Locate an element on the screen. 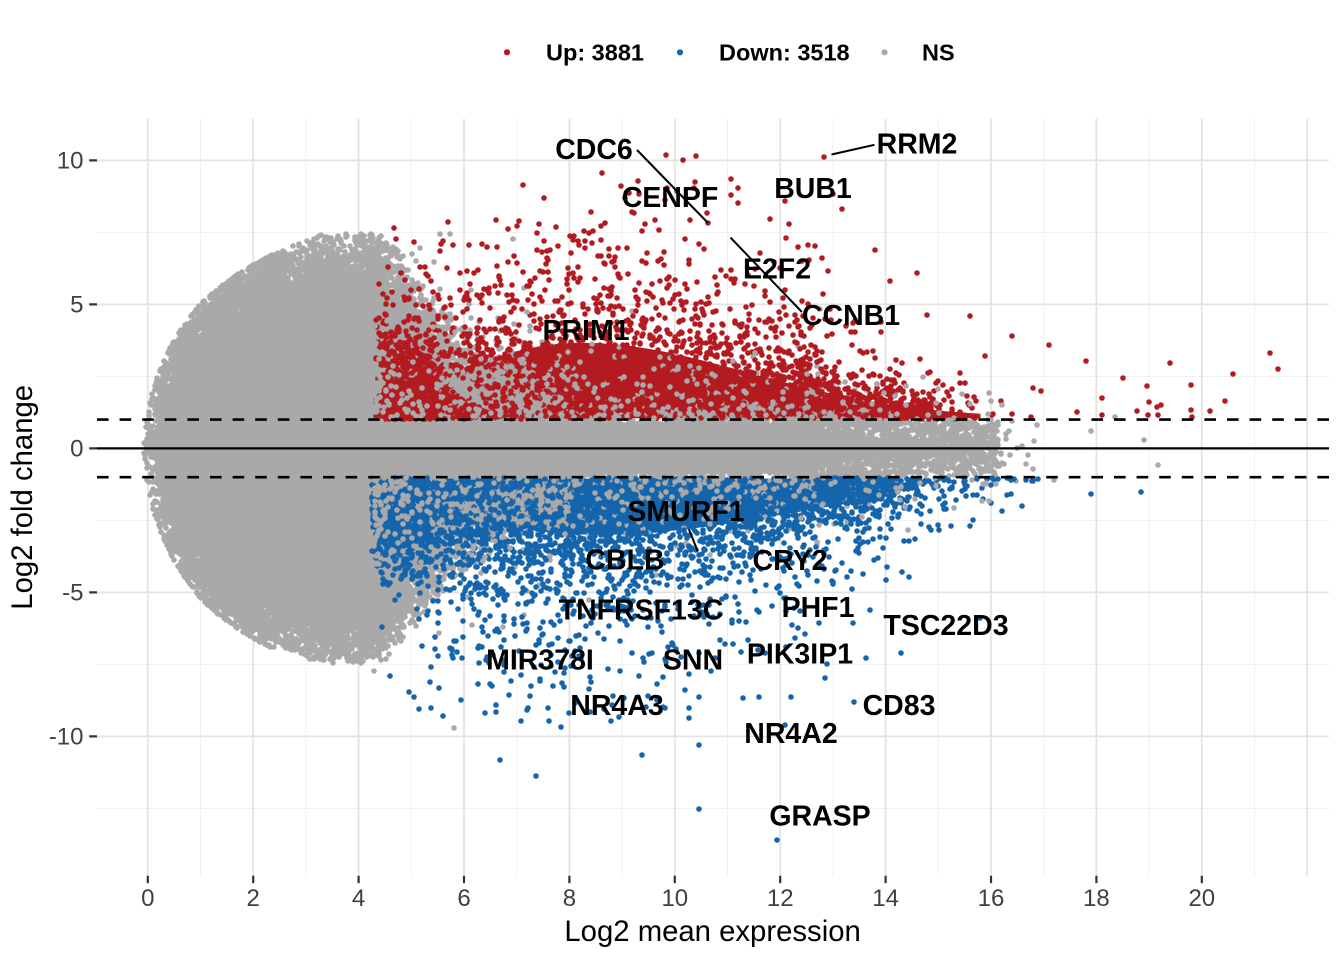  svg-text: 2 is located at coordinates (253, 898).